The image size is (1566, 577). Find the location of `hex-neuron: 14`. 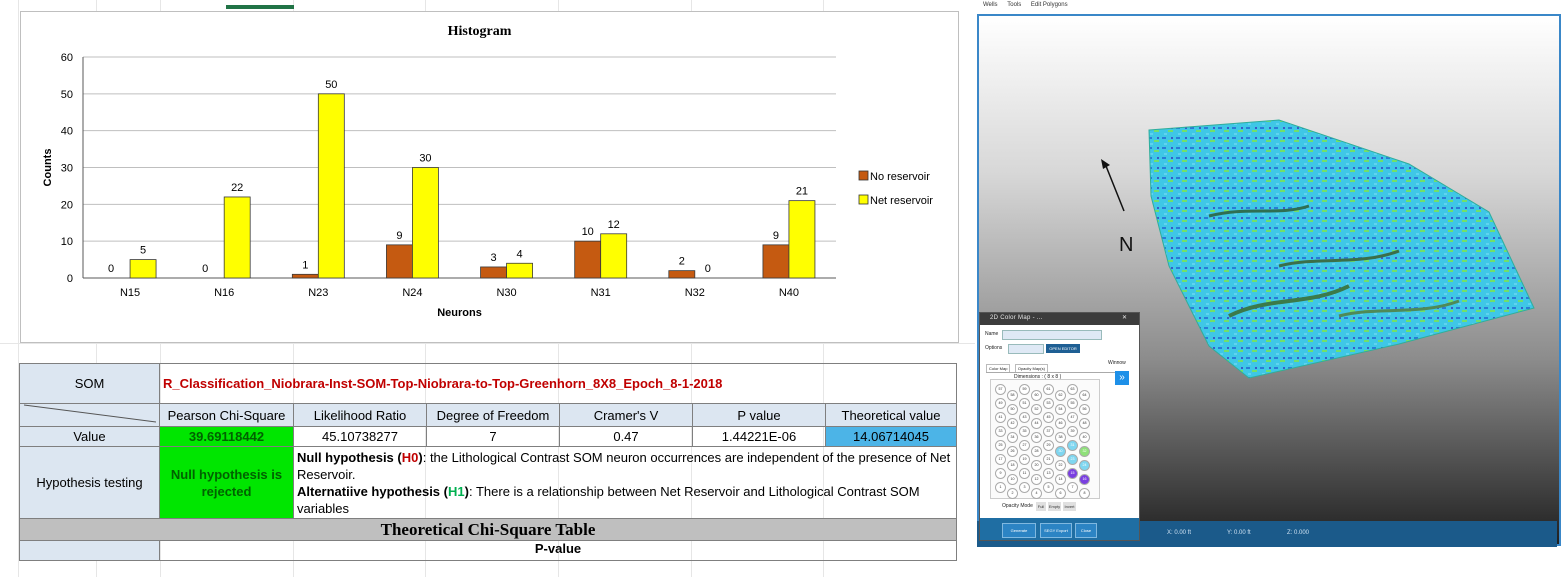

hex-neuron: 14 is located at coordinates (1060, 479).